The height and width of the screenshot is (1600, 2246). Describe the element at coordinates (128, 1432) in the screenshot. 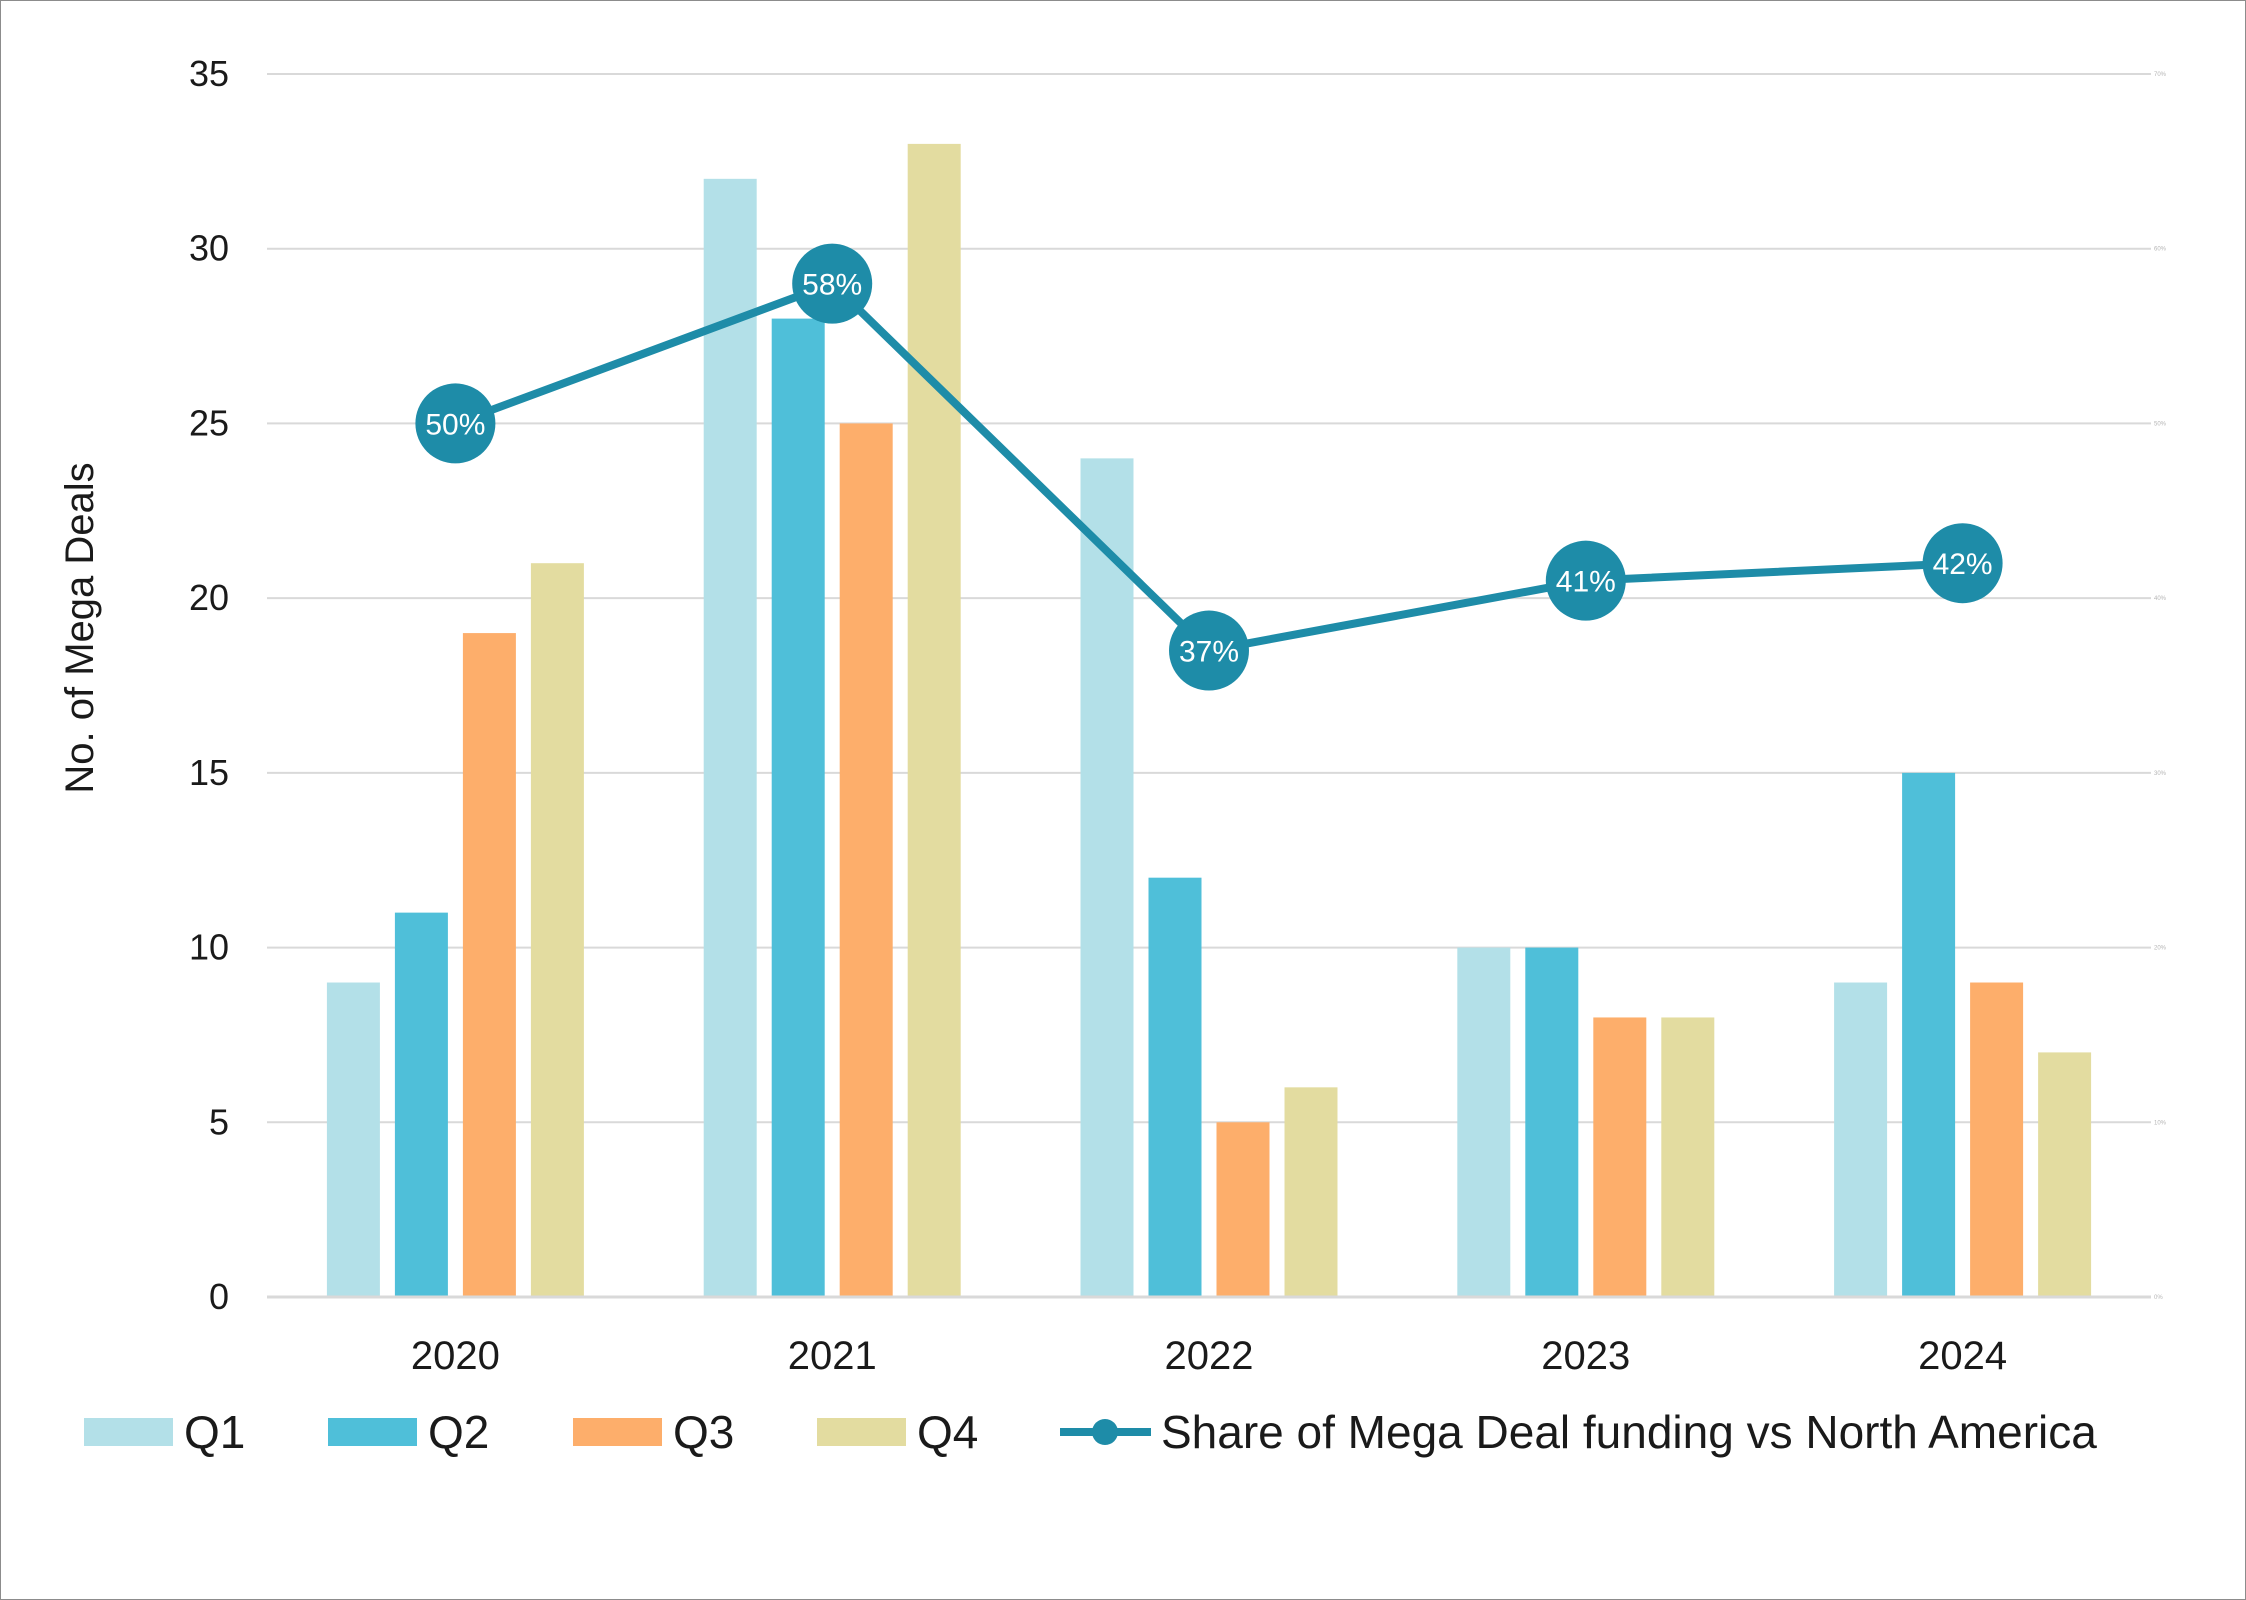

I see `legend-swatch-q1` at that location.